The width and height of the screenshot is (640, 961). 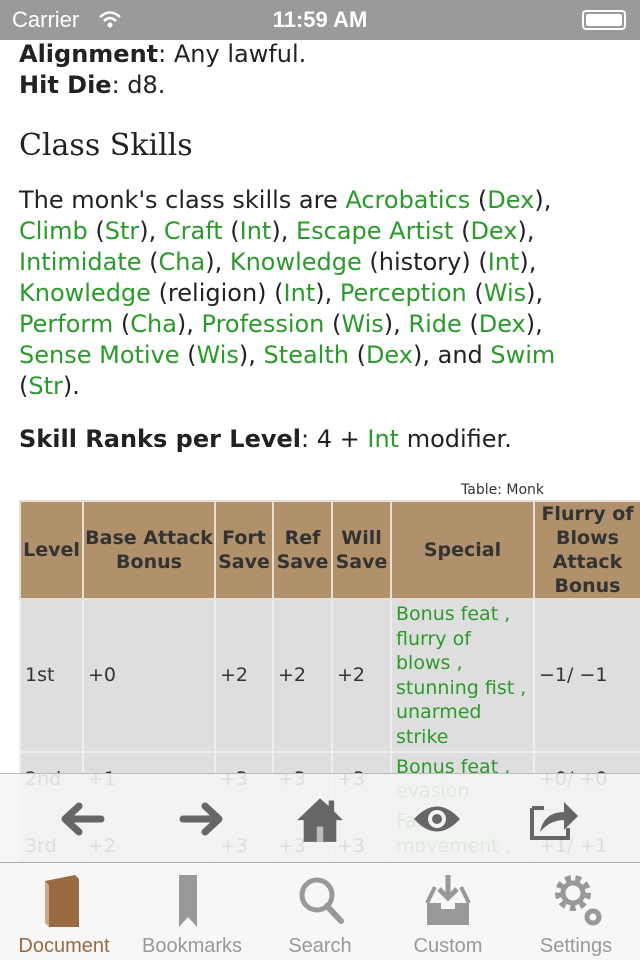 I want to click on gear-icon, so click(x=578, y=900).